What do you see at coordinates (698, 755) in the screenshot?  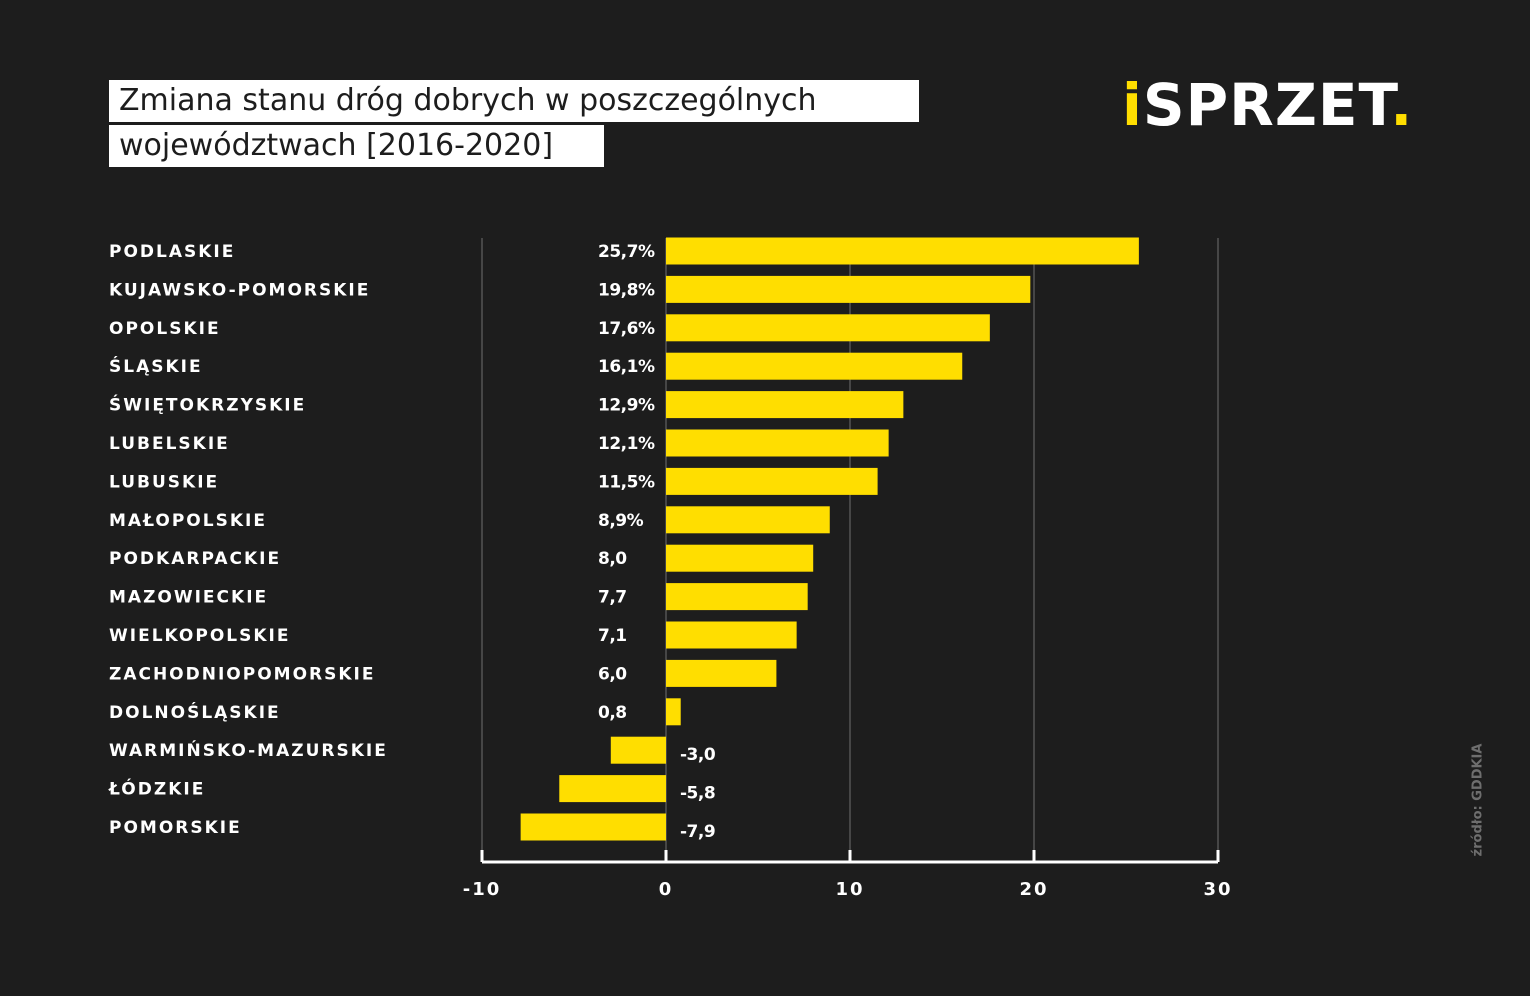 I see `value-label: -3,0` at bounding box center [698, 755].